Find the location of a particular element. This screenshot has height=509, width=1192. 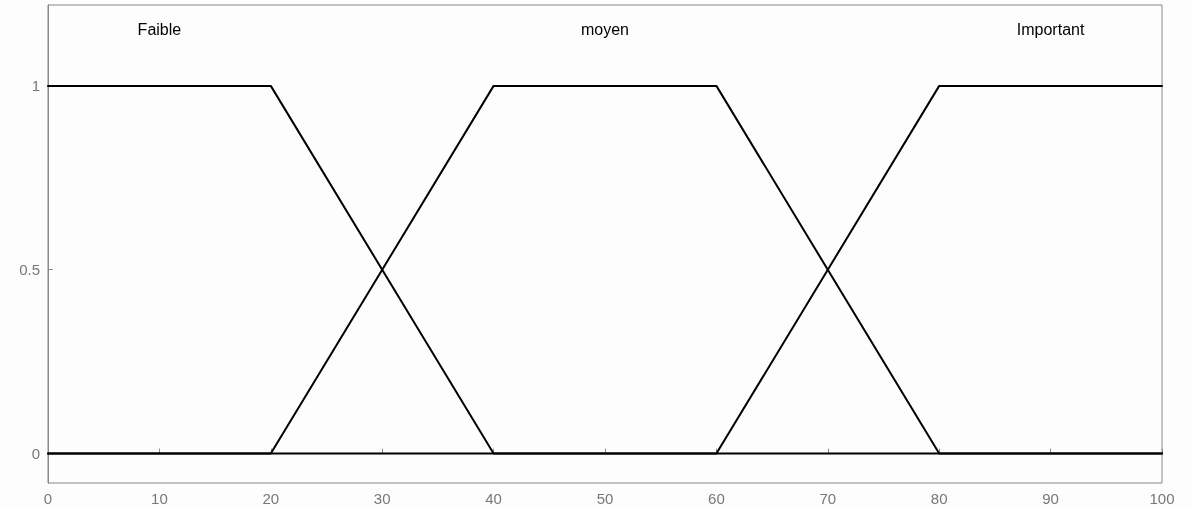

x-tick-label: 60 is located at coordinates (716, 498).